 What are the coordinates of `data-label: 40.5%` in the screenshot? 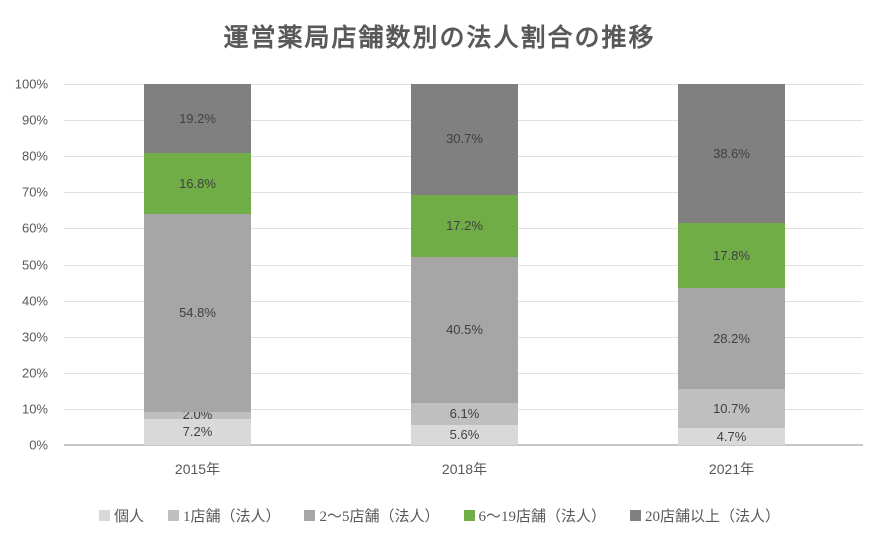 It's located at (464, 329).